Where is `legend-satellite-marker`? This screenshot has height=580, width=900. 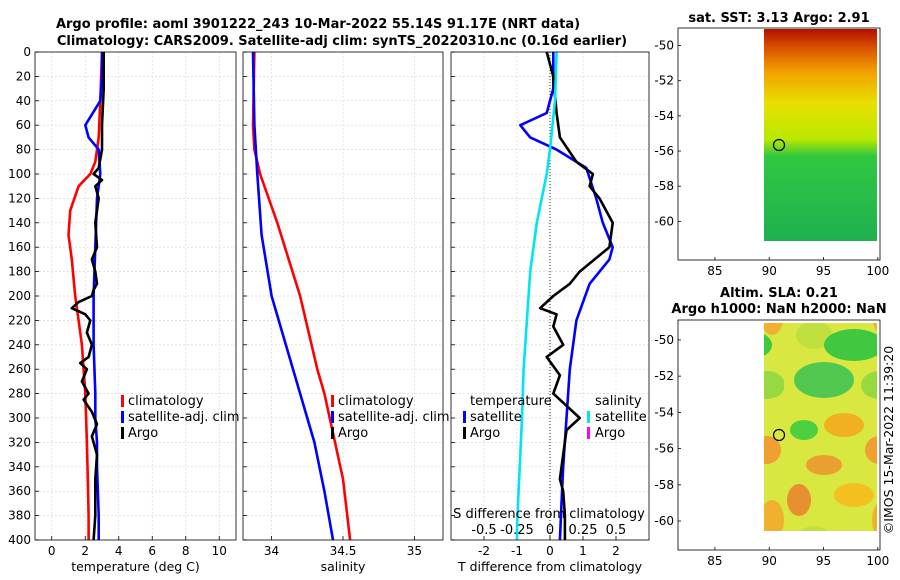
legend-satellite-marker is located at coordinates (122, 417).